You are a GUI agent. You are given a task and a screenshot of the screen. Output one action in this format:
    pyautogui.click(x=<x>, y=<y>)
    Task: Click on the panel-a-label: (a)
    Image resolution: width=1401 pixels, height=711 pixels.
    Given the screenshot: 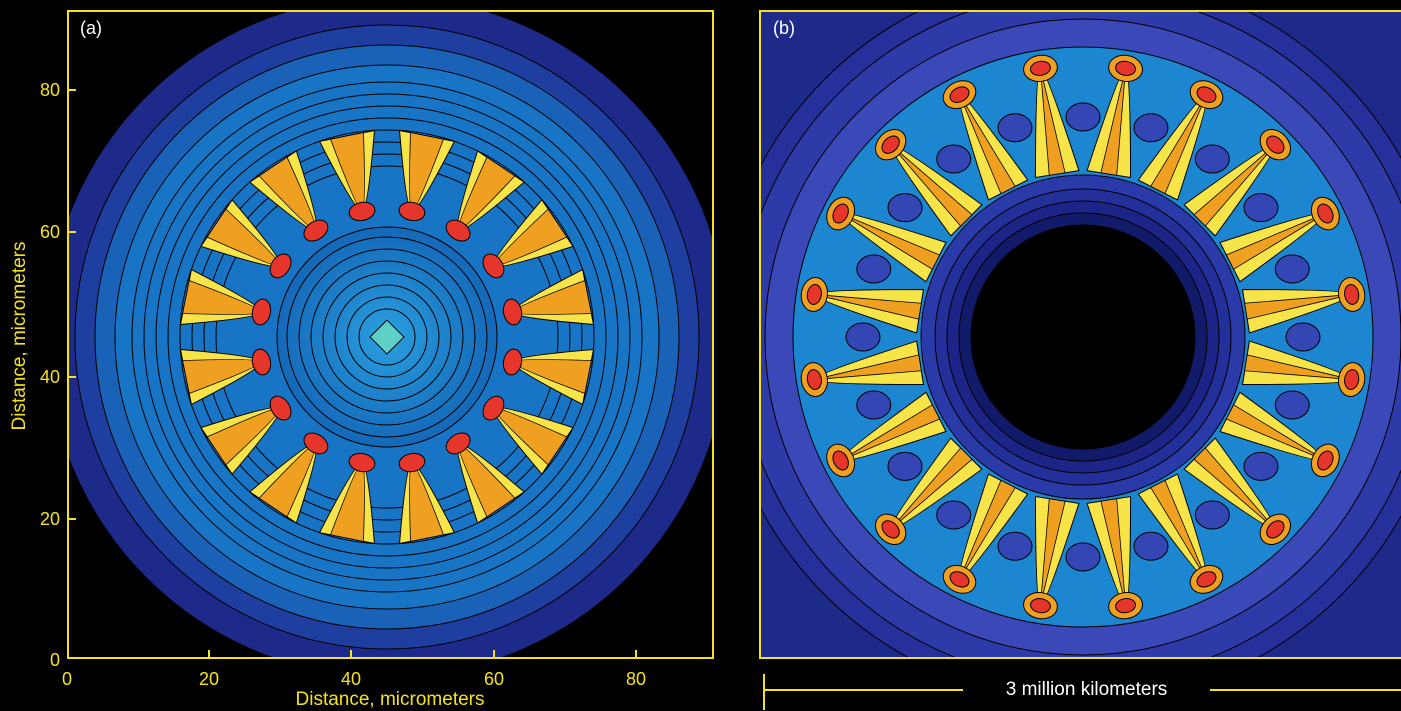 What is the action you would take?
    pyautogui.click(x=91, y=28)
    